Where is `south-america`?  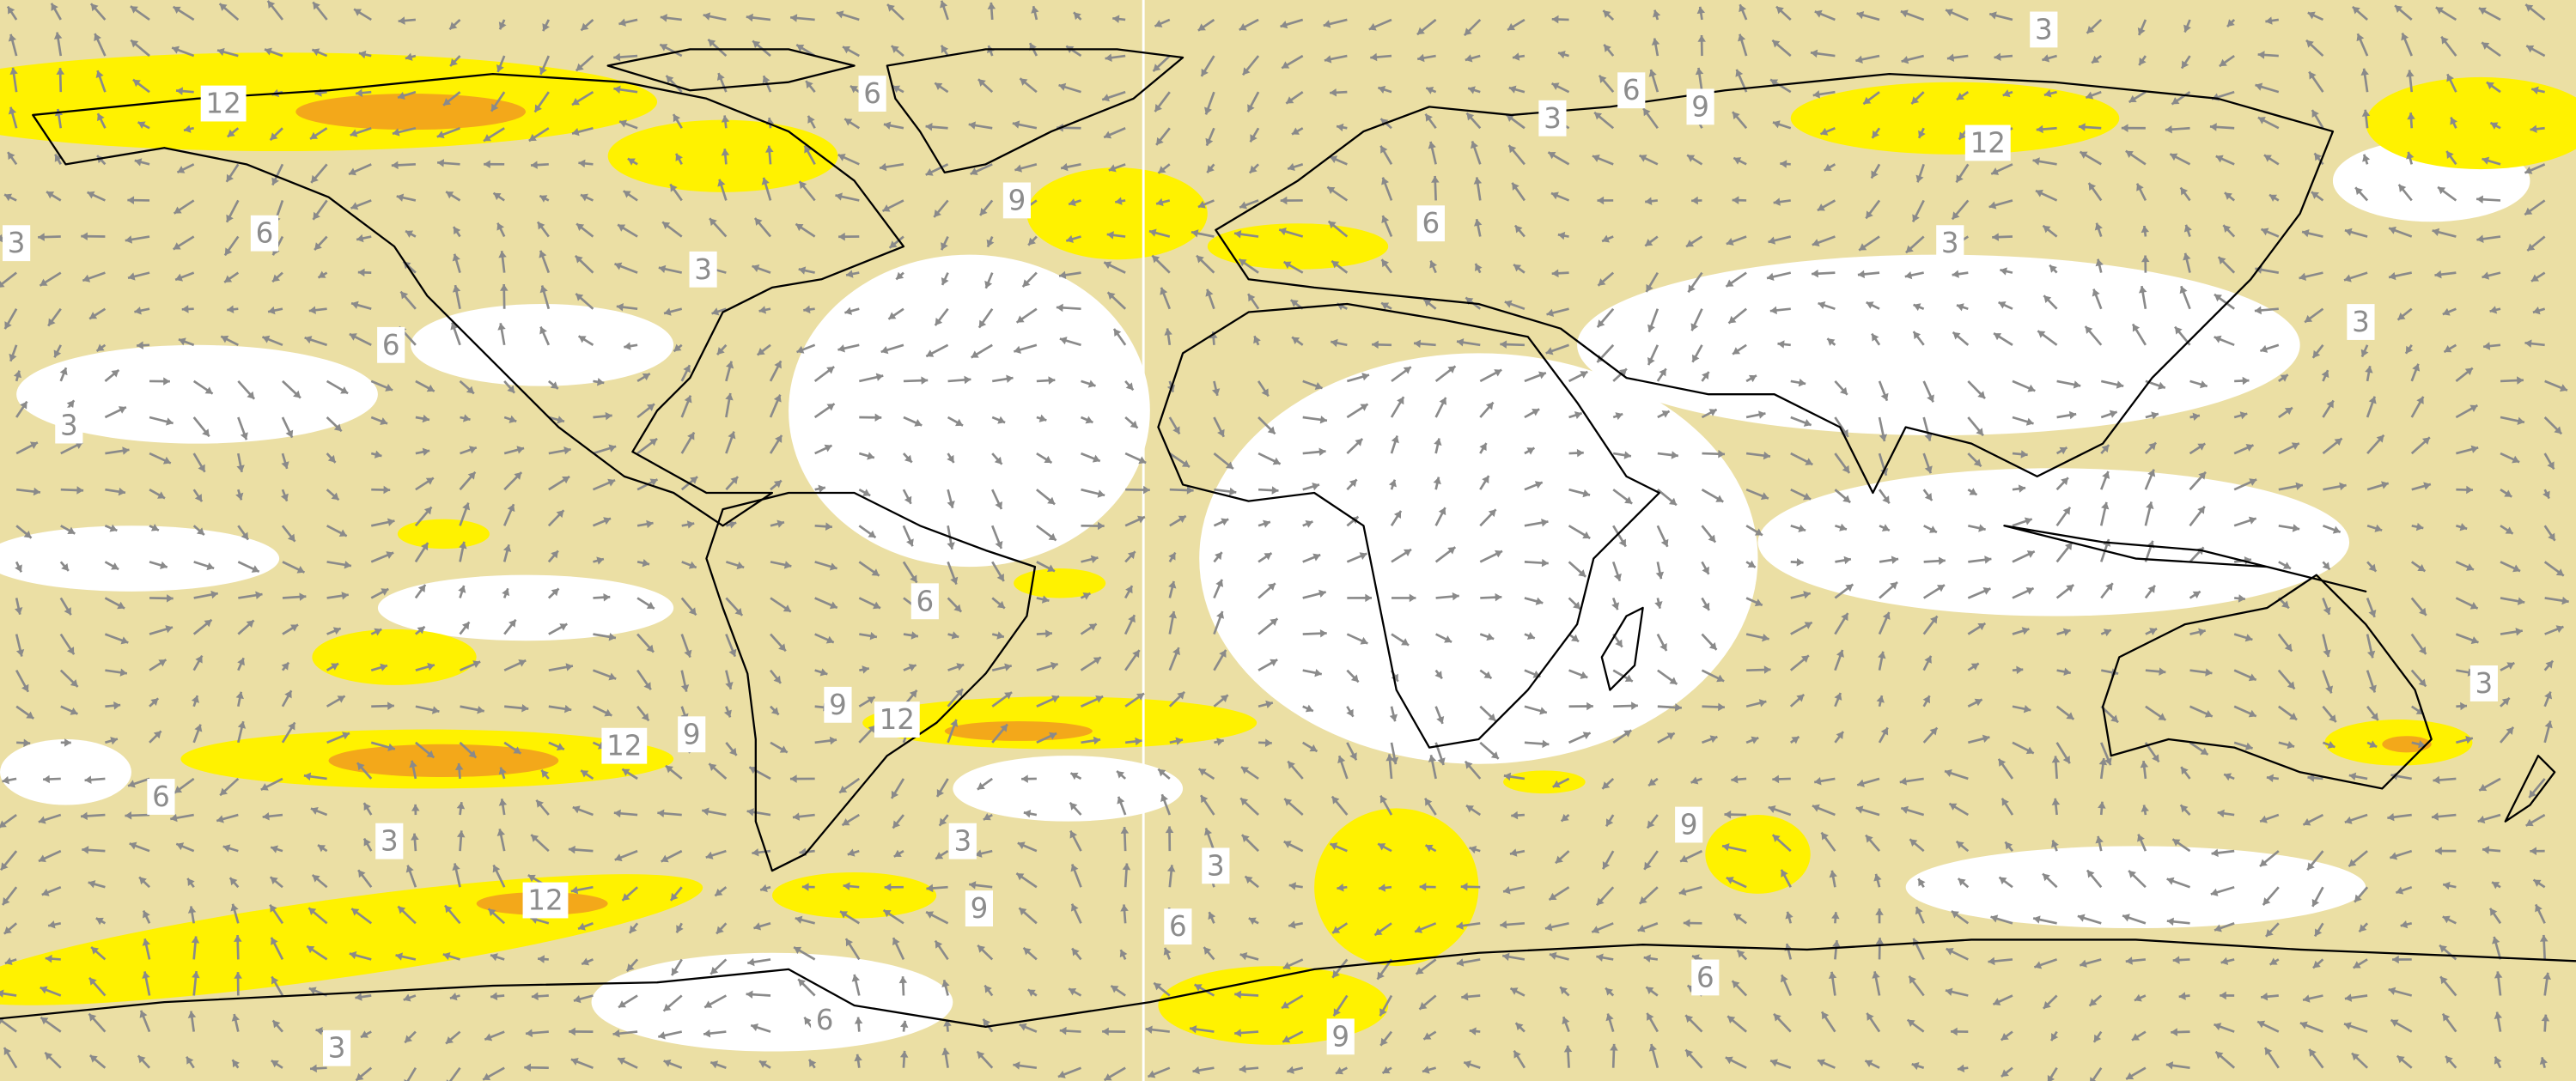 south-america is located at coordinates (871, 681).